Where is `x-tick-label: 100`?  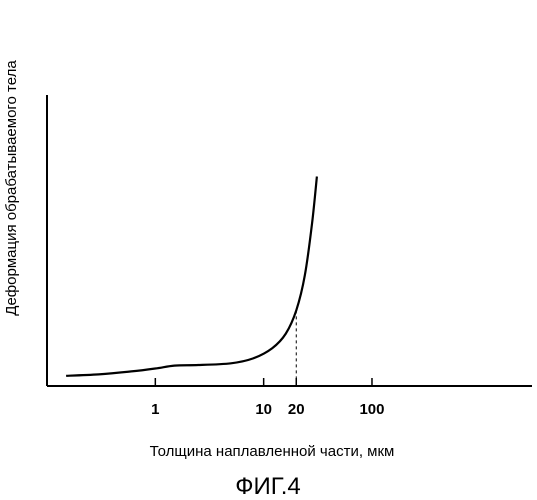
x-tick-label: 100 is located at coordinates (371, 409).